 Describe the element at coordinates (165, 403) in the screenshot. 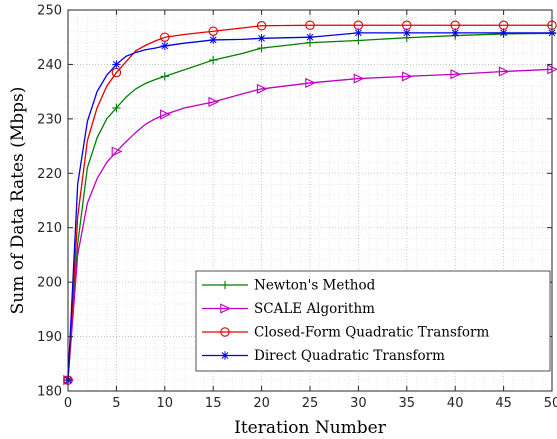

I see `x-tick-label: 10` at that location.